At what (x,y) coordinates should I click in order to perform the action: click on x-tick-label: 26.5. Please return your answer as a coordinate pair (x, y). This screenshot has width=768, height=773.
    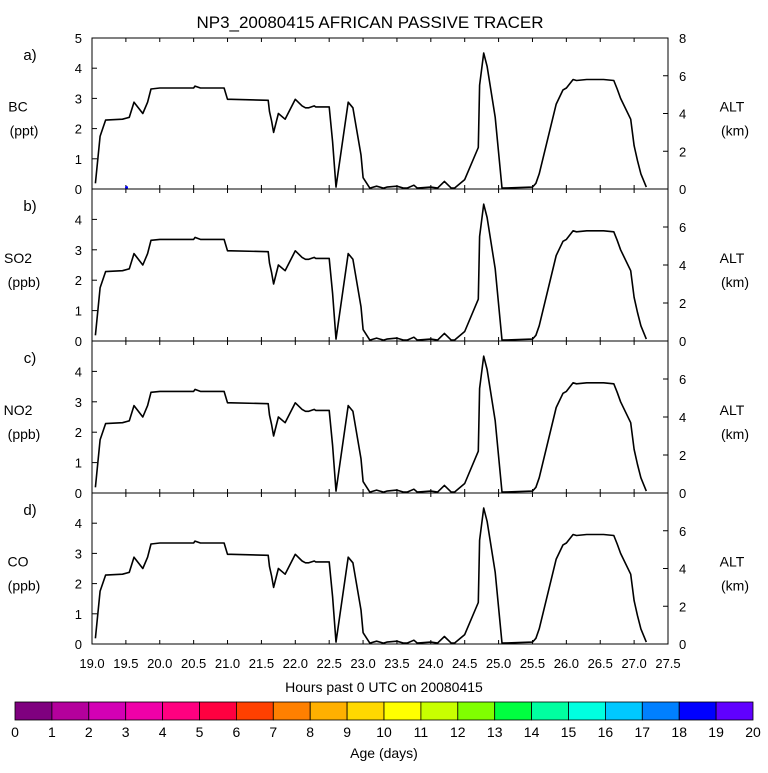
    Looking at the image, I should click on (600, 663).